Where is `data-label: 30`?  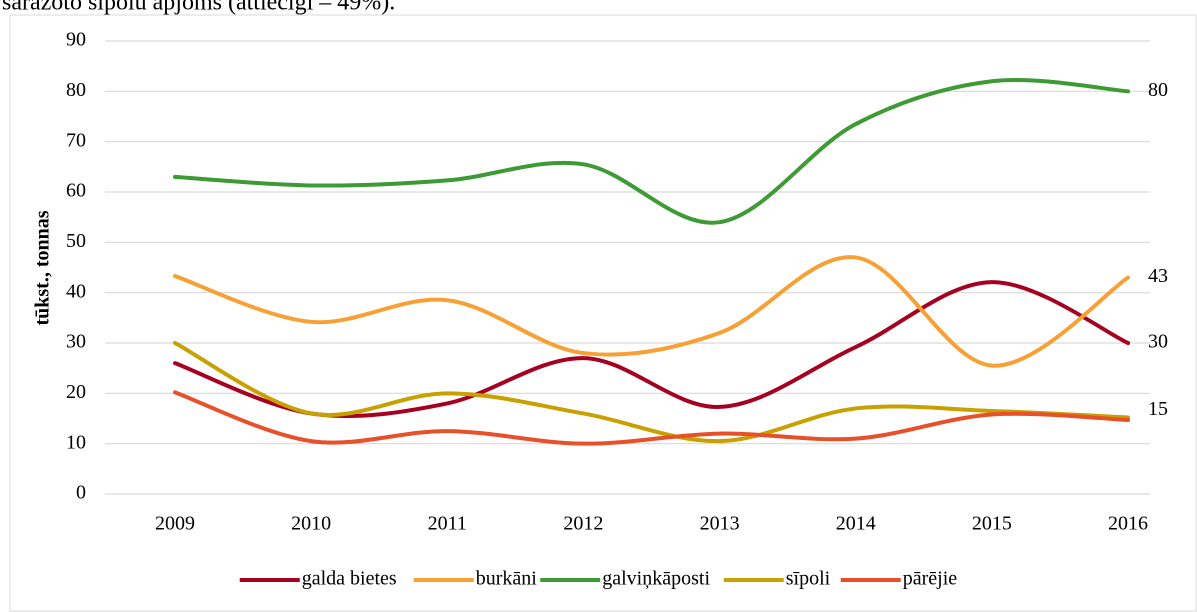 data-label: 30 is located at coordinates (1158, 342).